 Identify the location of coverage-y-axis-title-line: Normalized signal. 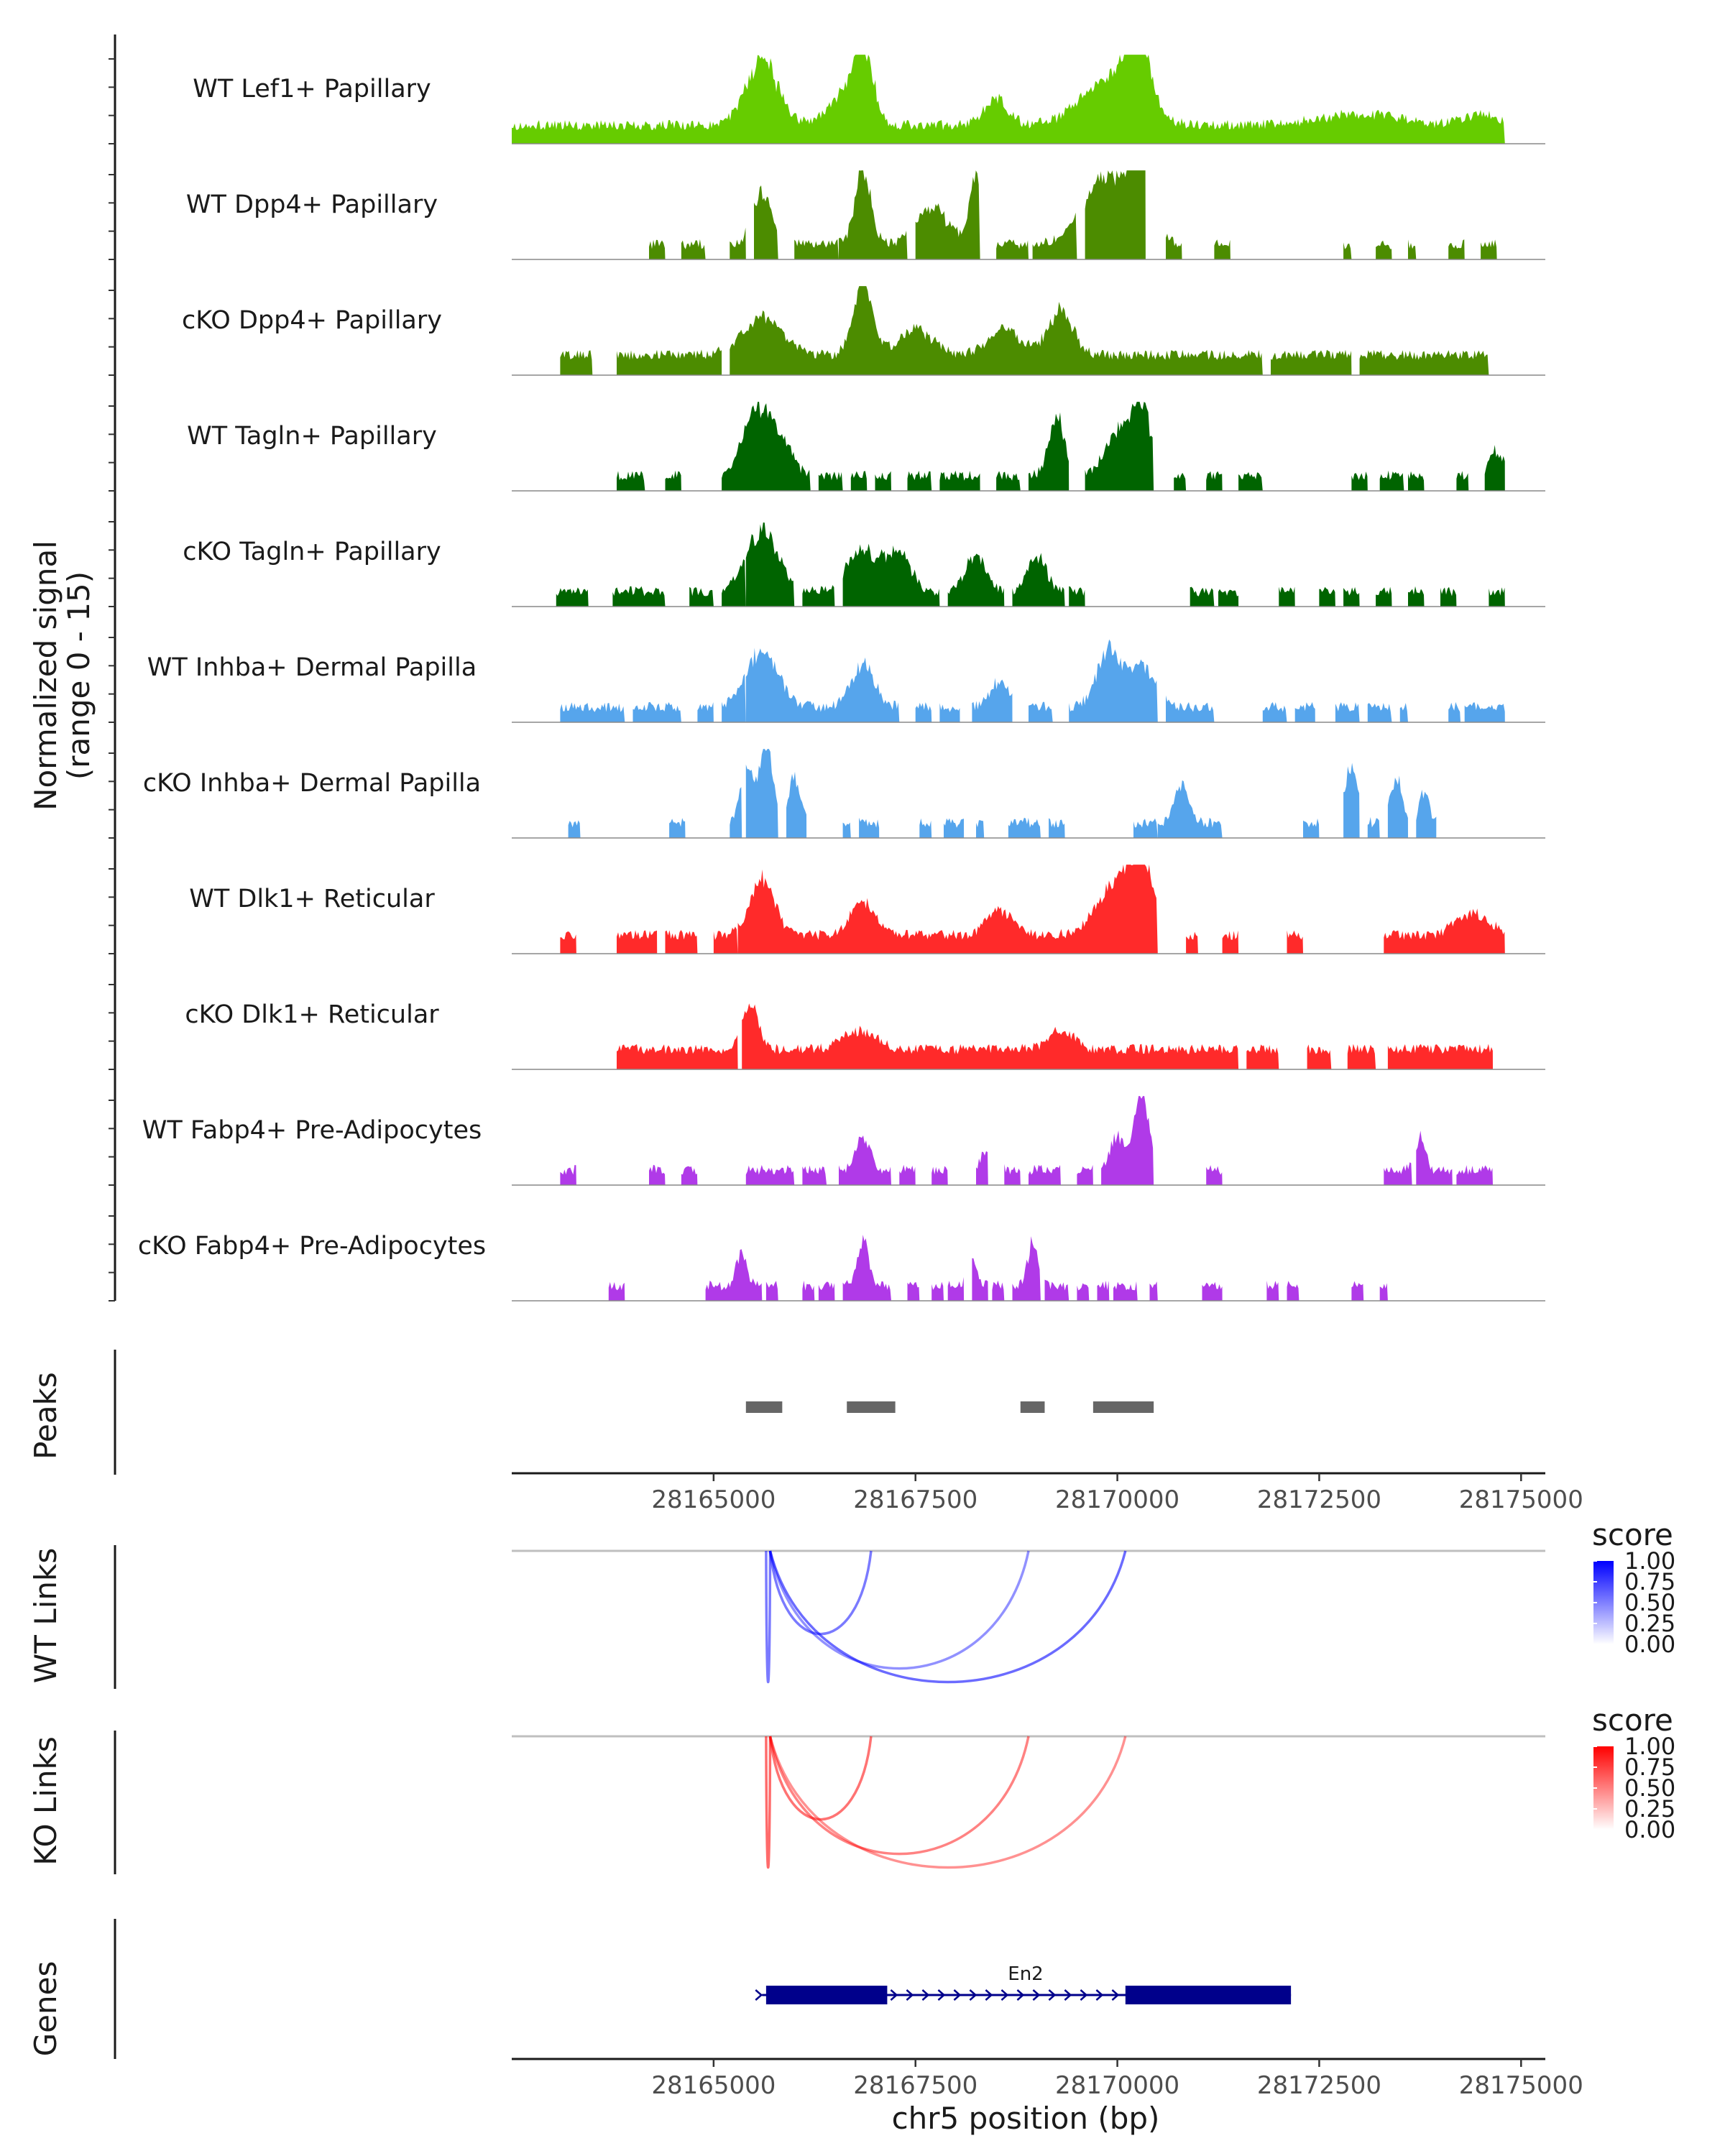
(45, 675).